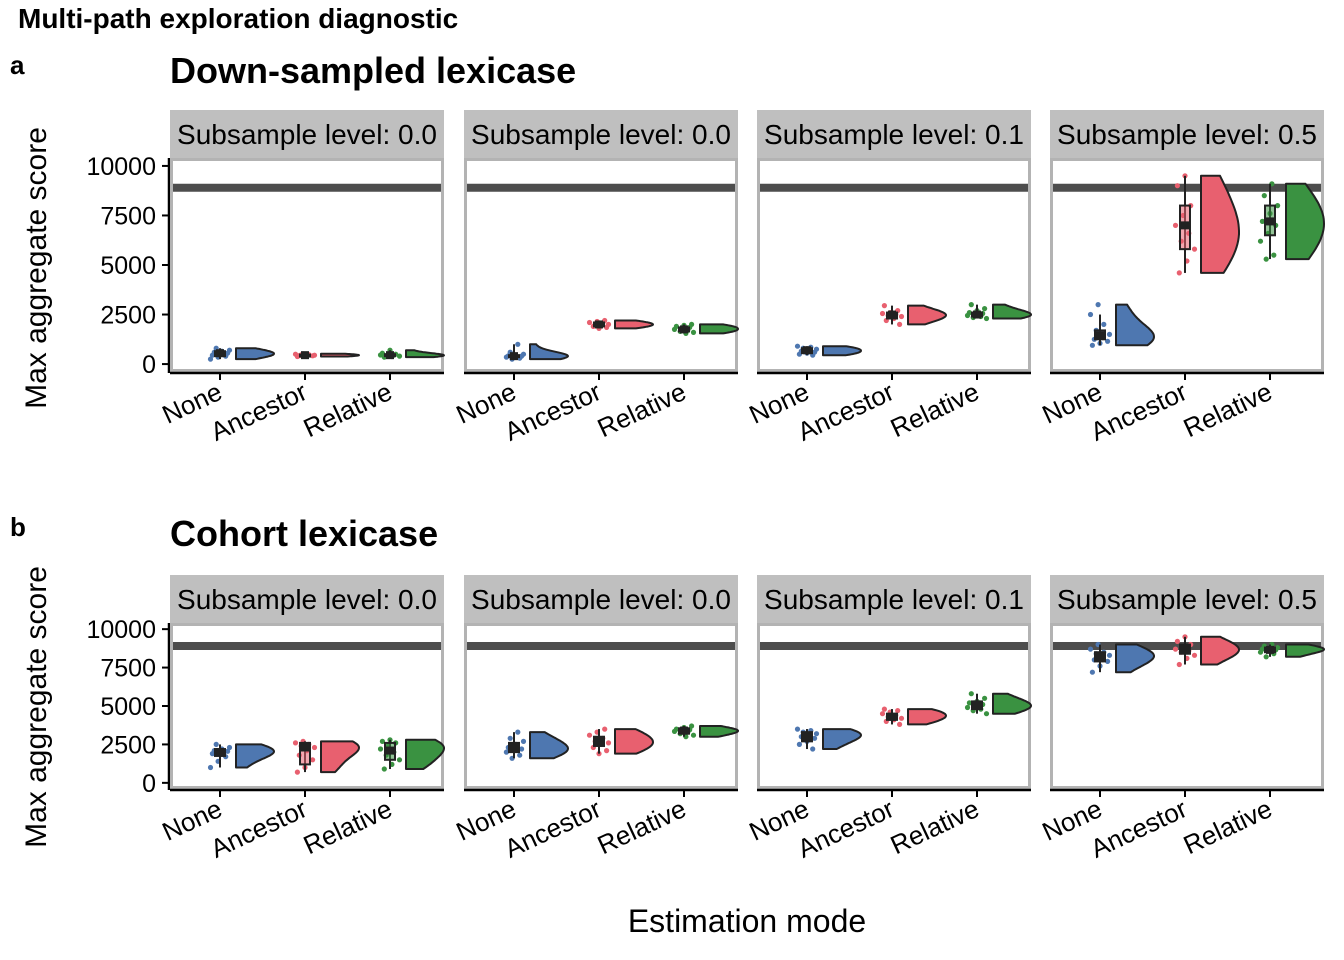 The image size is (1344, 960). I want to click on panel-title-a: Down-sampled lexicase, so click(373, 70).